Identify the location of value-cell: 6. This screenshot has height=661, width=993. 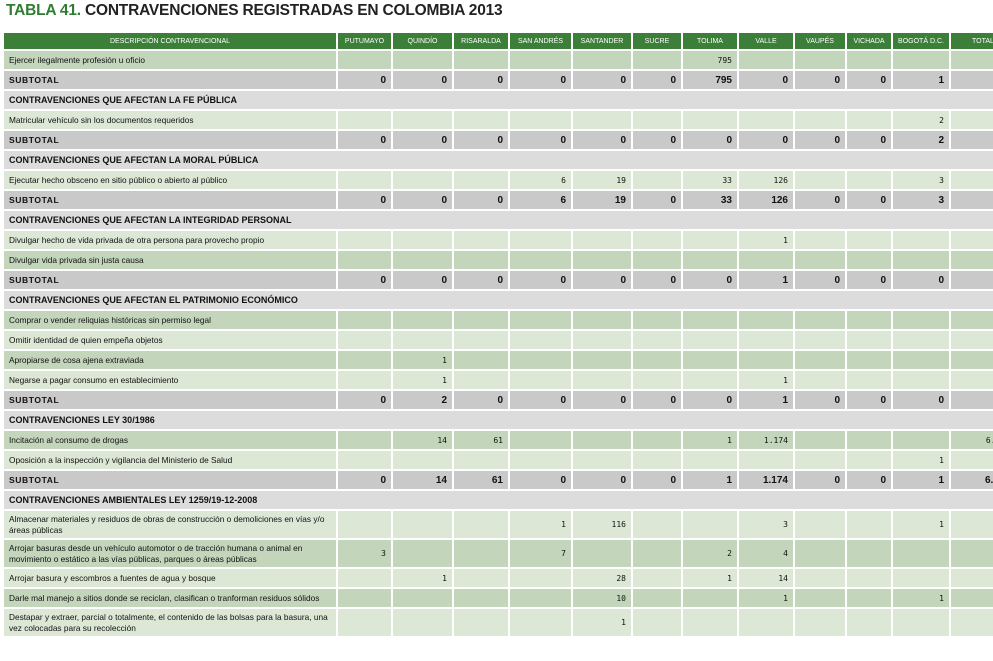
(540, 200).